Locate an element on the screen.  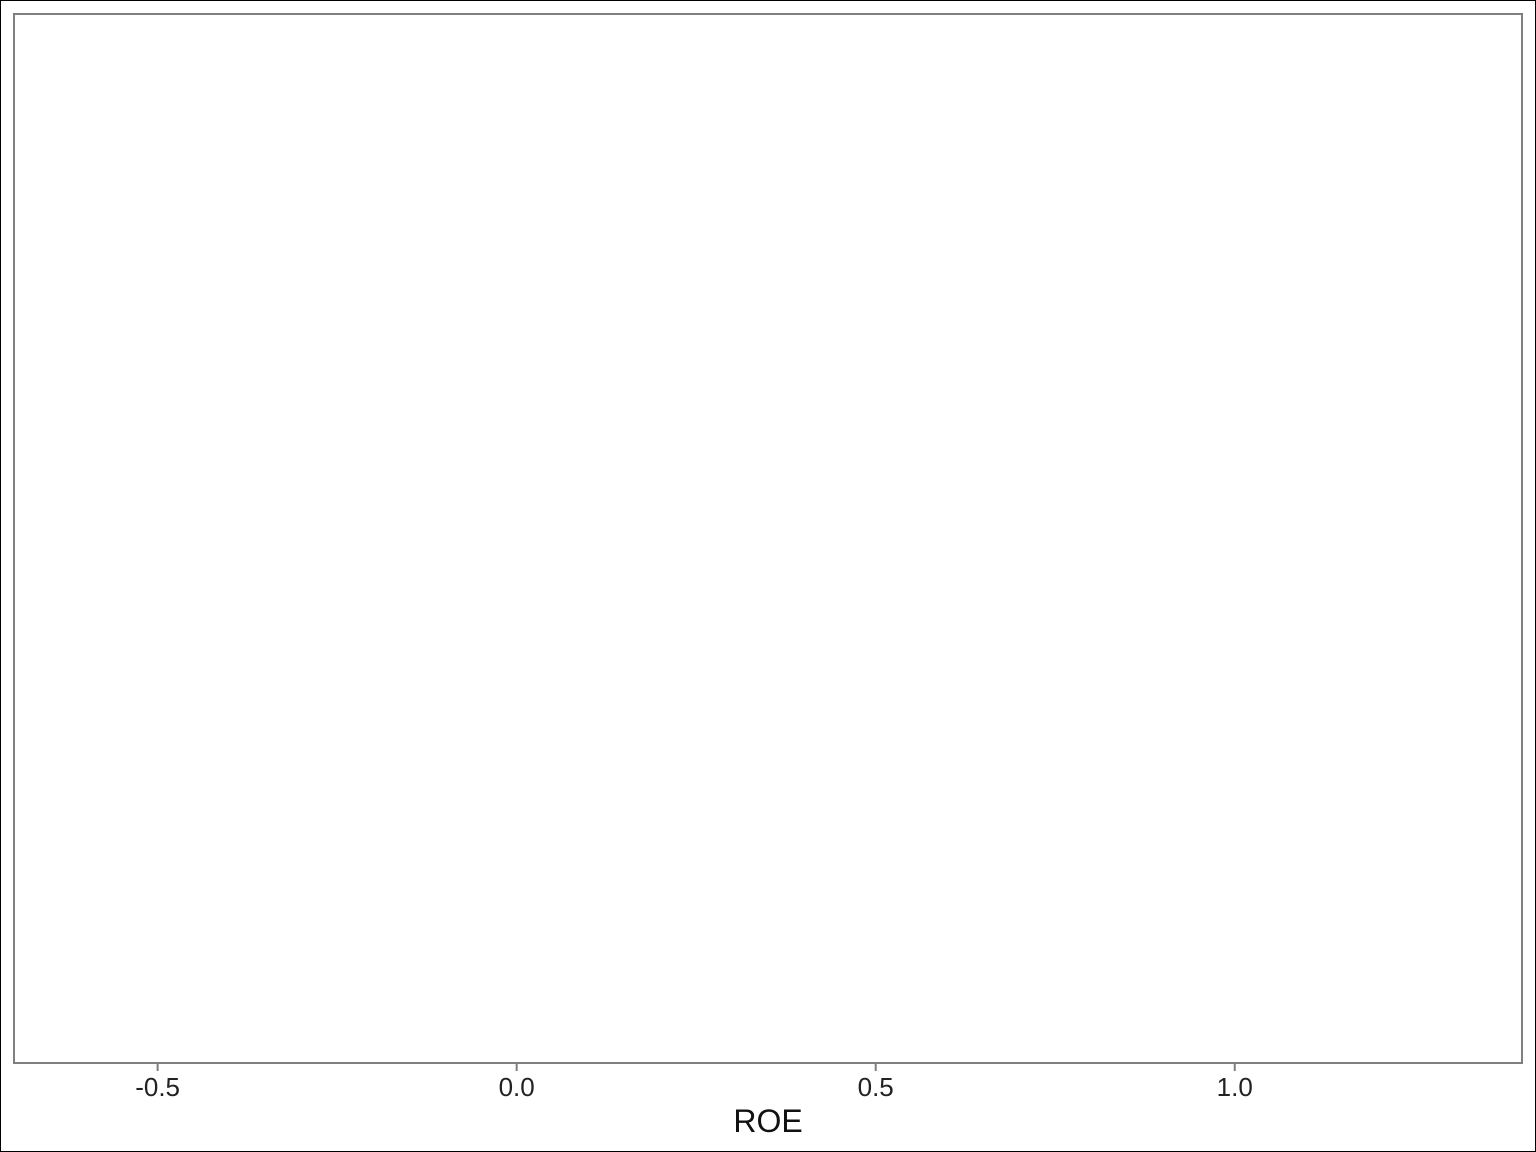
x-tick-label: 0.0 is located at coordinates (517, 1087).